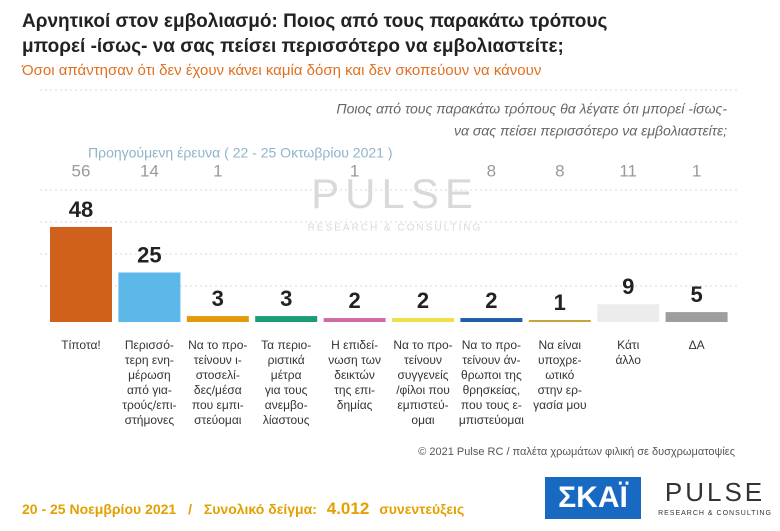 Image resolution: width=780 pixels, height=531 pixels. I want to click on broadcaster-logo-box, so click(593, 498).